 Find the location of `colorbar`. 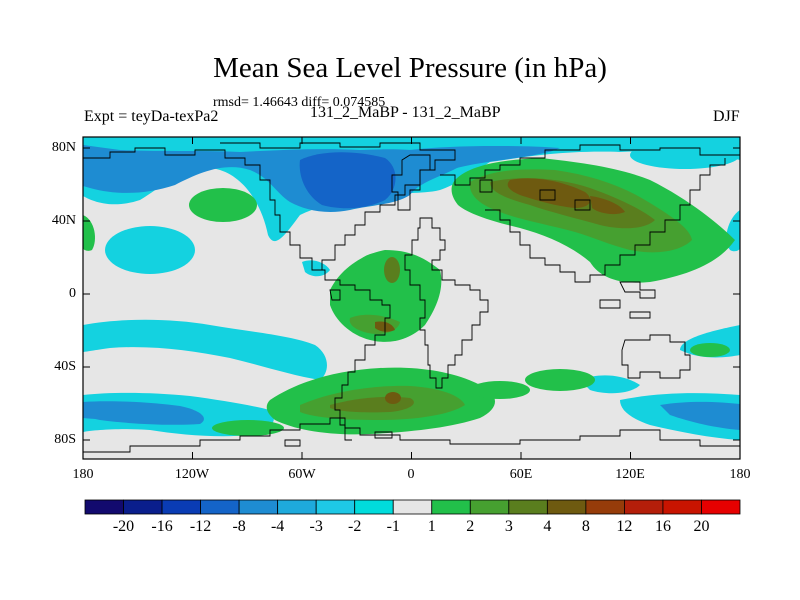

colorbar is located at coordinates (412, 507).